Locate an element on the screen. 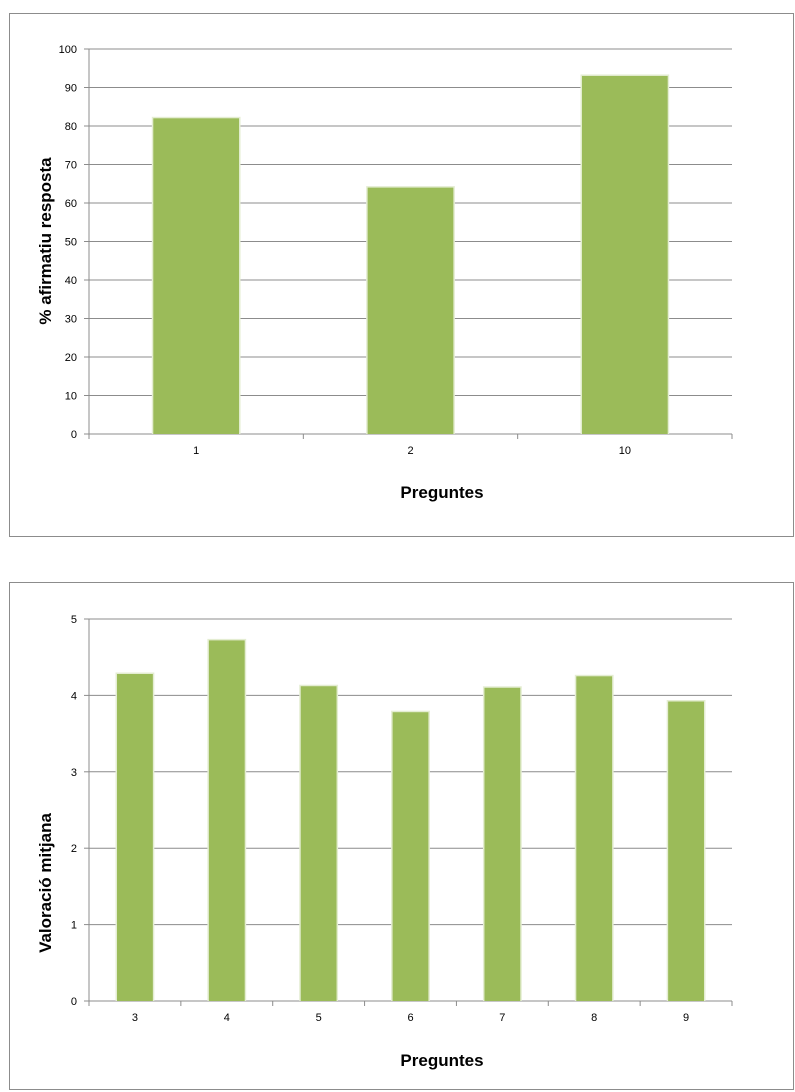  x-tick-label: 4 is located at coordinates (227, 1018).